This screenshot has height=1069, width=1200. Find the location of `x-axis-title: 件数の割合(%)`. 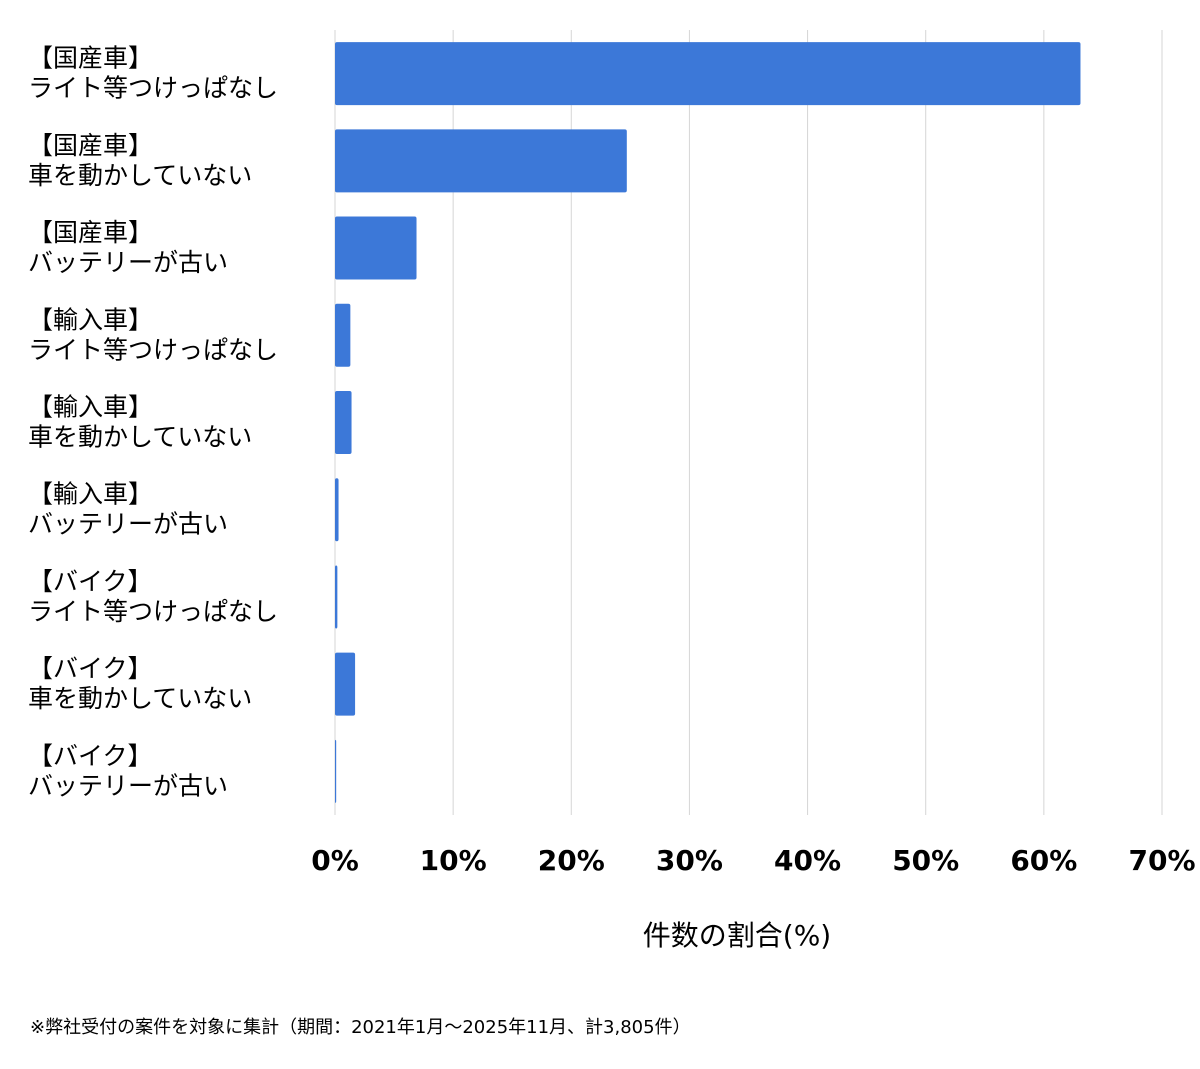

x-axis-title: 件数の割合(%) is located at coordinates (737, 935).